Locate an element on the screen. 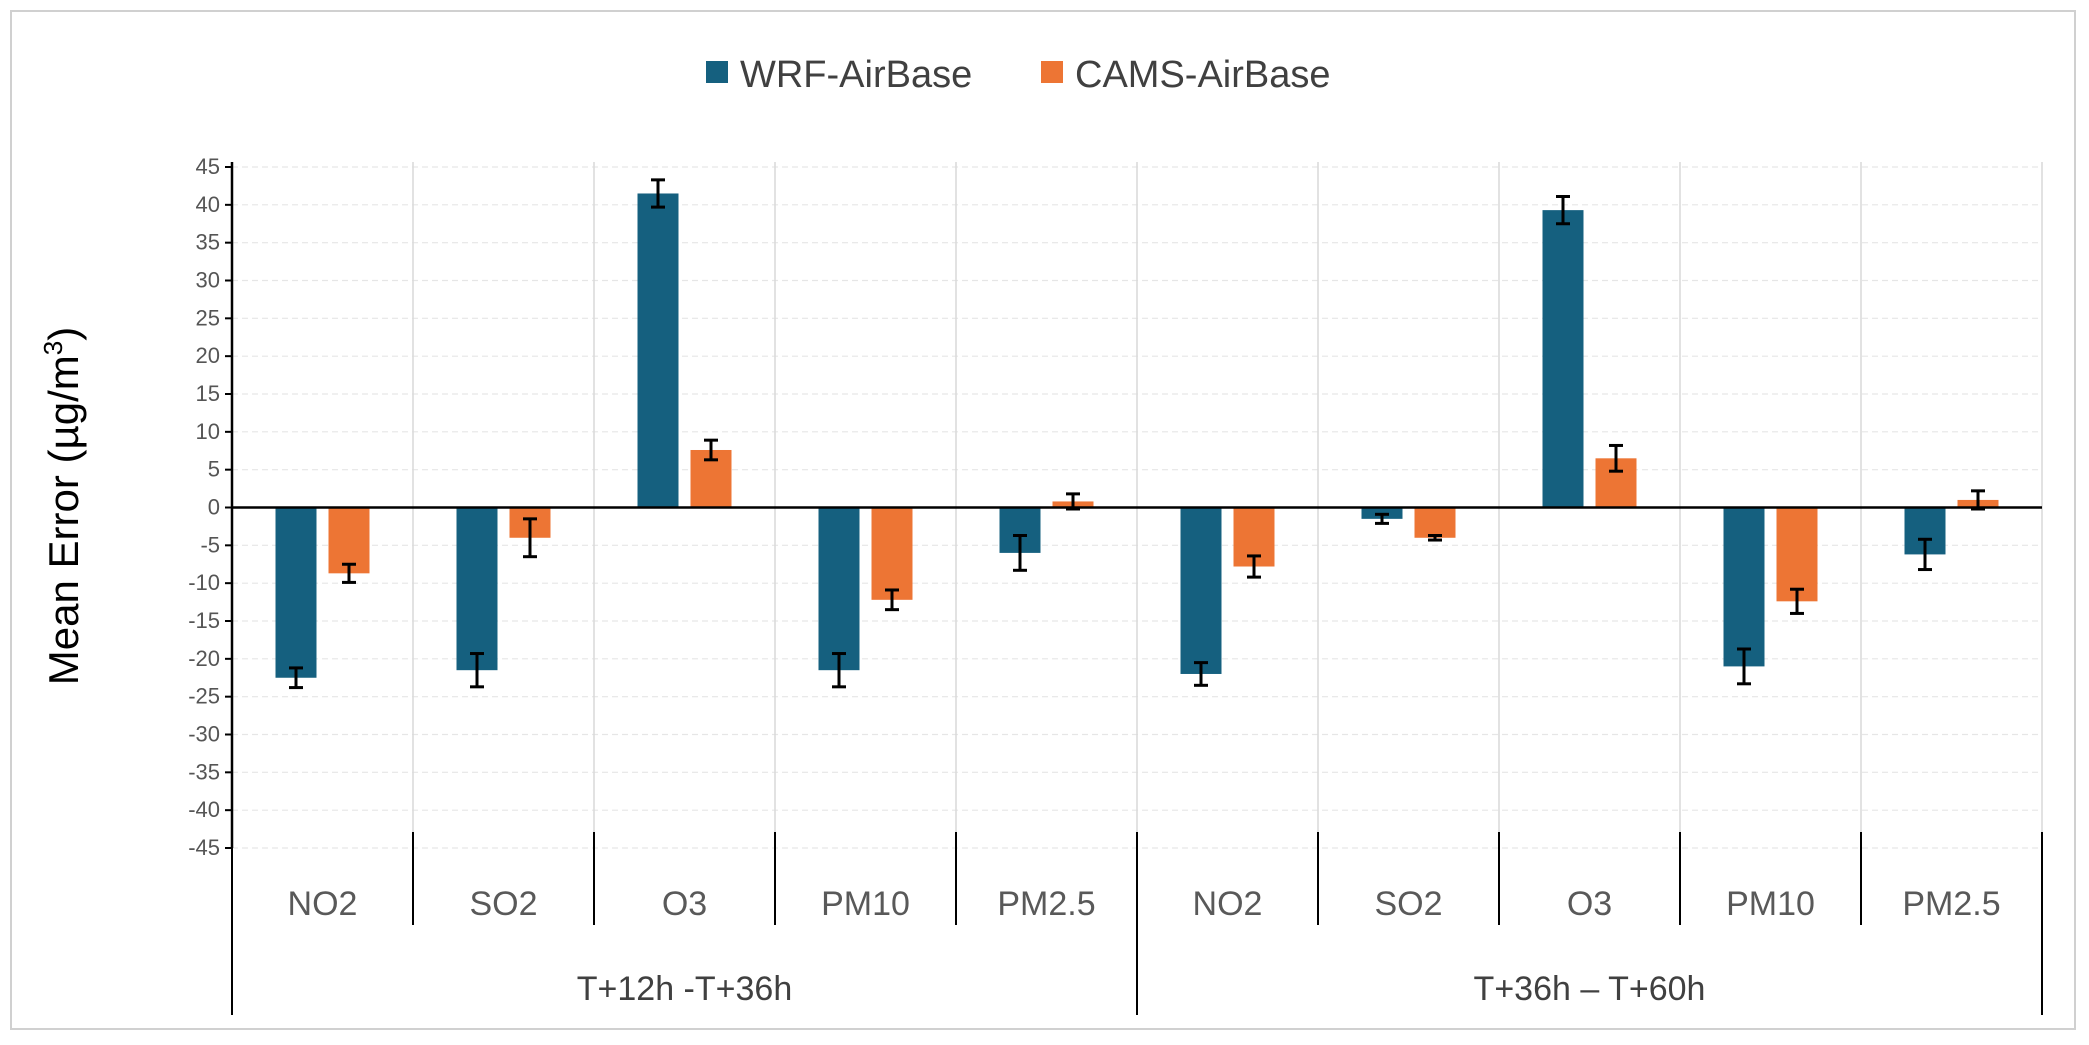  y-tick-label: -10 is located at coordinates (204, 582).